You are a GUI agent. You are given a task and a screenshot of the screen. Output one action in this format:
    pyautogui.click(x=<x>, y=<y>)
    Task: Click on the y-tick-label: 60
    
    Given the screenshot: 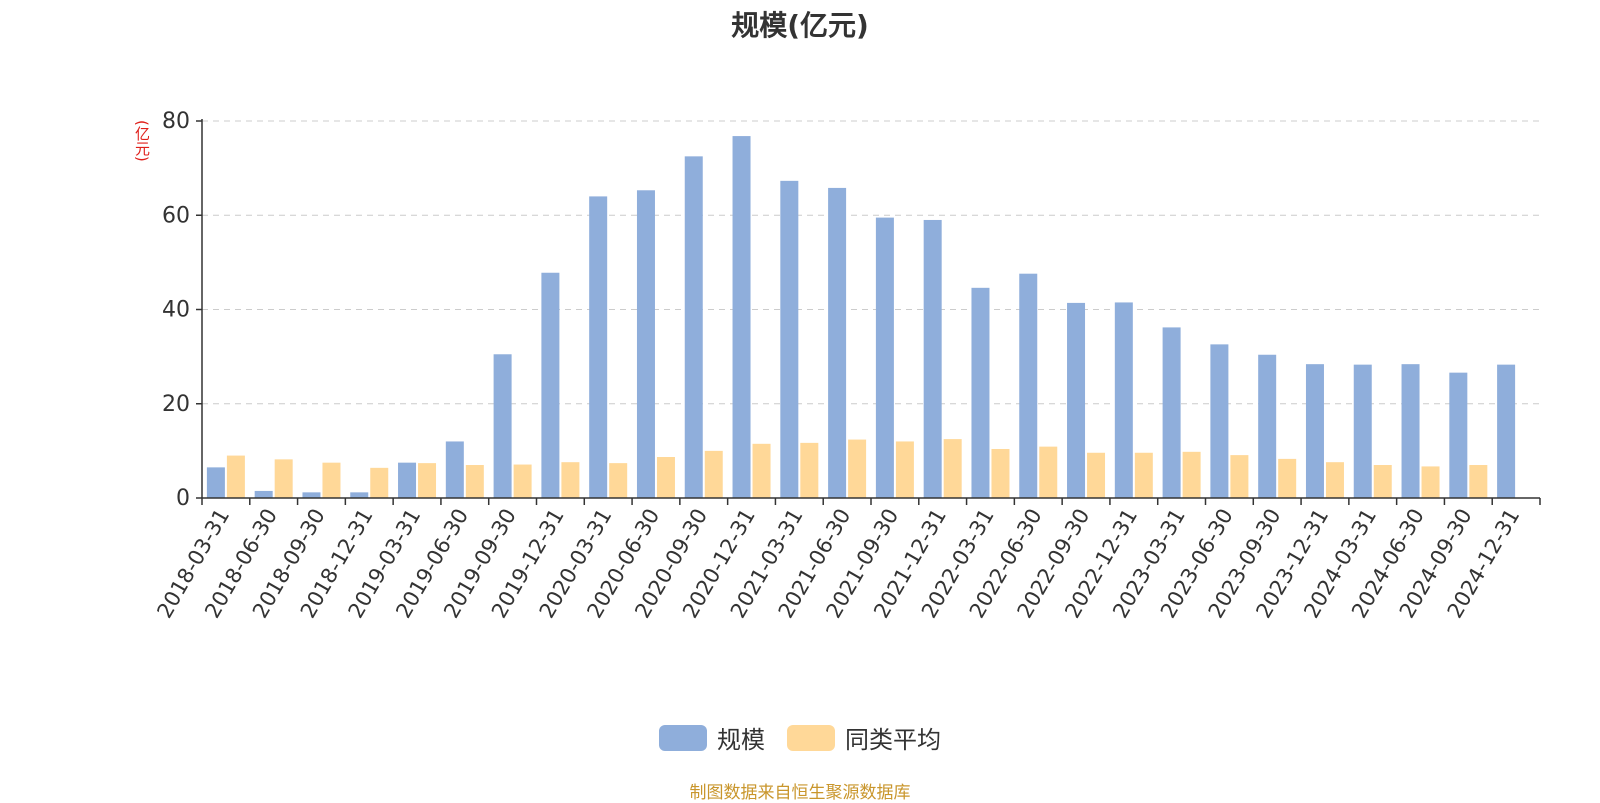 What is the action you would take?
    pyautogui.click(x=176, y=215)
    